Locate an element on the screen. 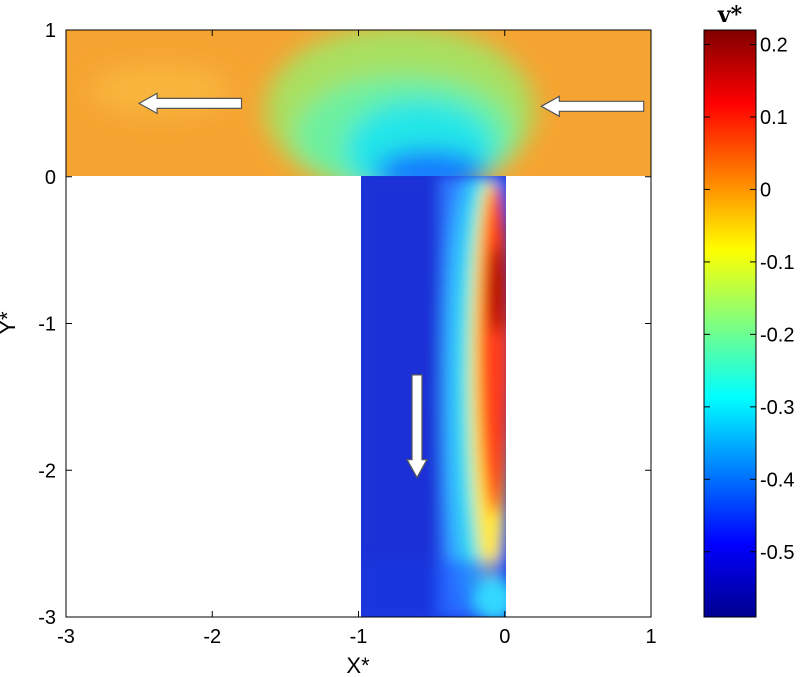 The width and height of the screenshot is (800, 677). x-tick-label: 0 is located at coordinates (504, 637).